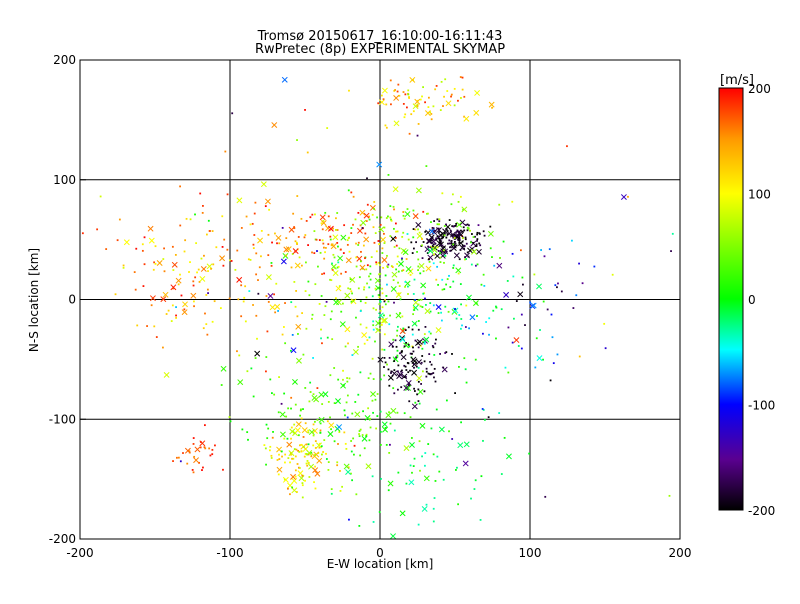 The width and height of the screenshot is (800, 604). Describe the element at coordinates (759, 195) in the screenshot. I see `colorbar-tick-label: 100` at that location.